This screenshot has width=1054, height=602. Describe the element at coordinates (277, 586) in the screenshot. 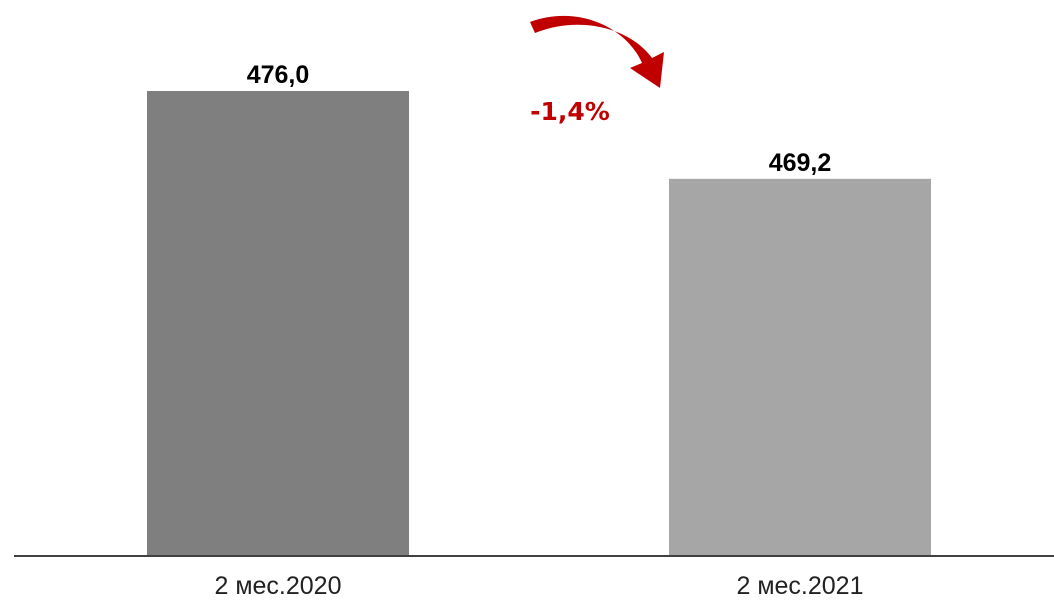

I see `category-label-1: 2 мес.2020` at that location.